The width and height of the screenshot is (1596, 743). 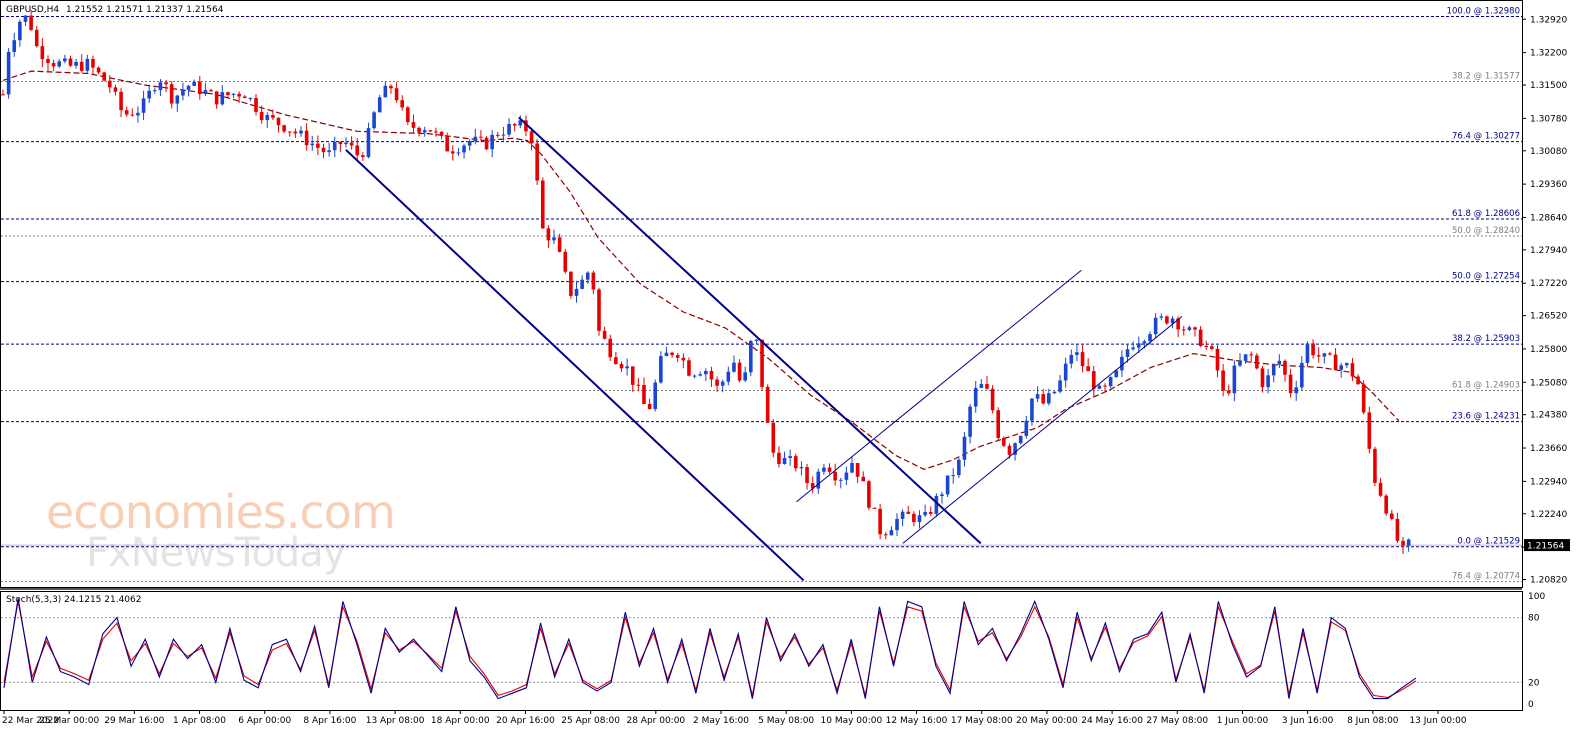 What do you see at coordinates (1548, 86) in the screenshot?
I see `y-tick-label: 1.31500` at bounding box center [1548, 86].